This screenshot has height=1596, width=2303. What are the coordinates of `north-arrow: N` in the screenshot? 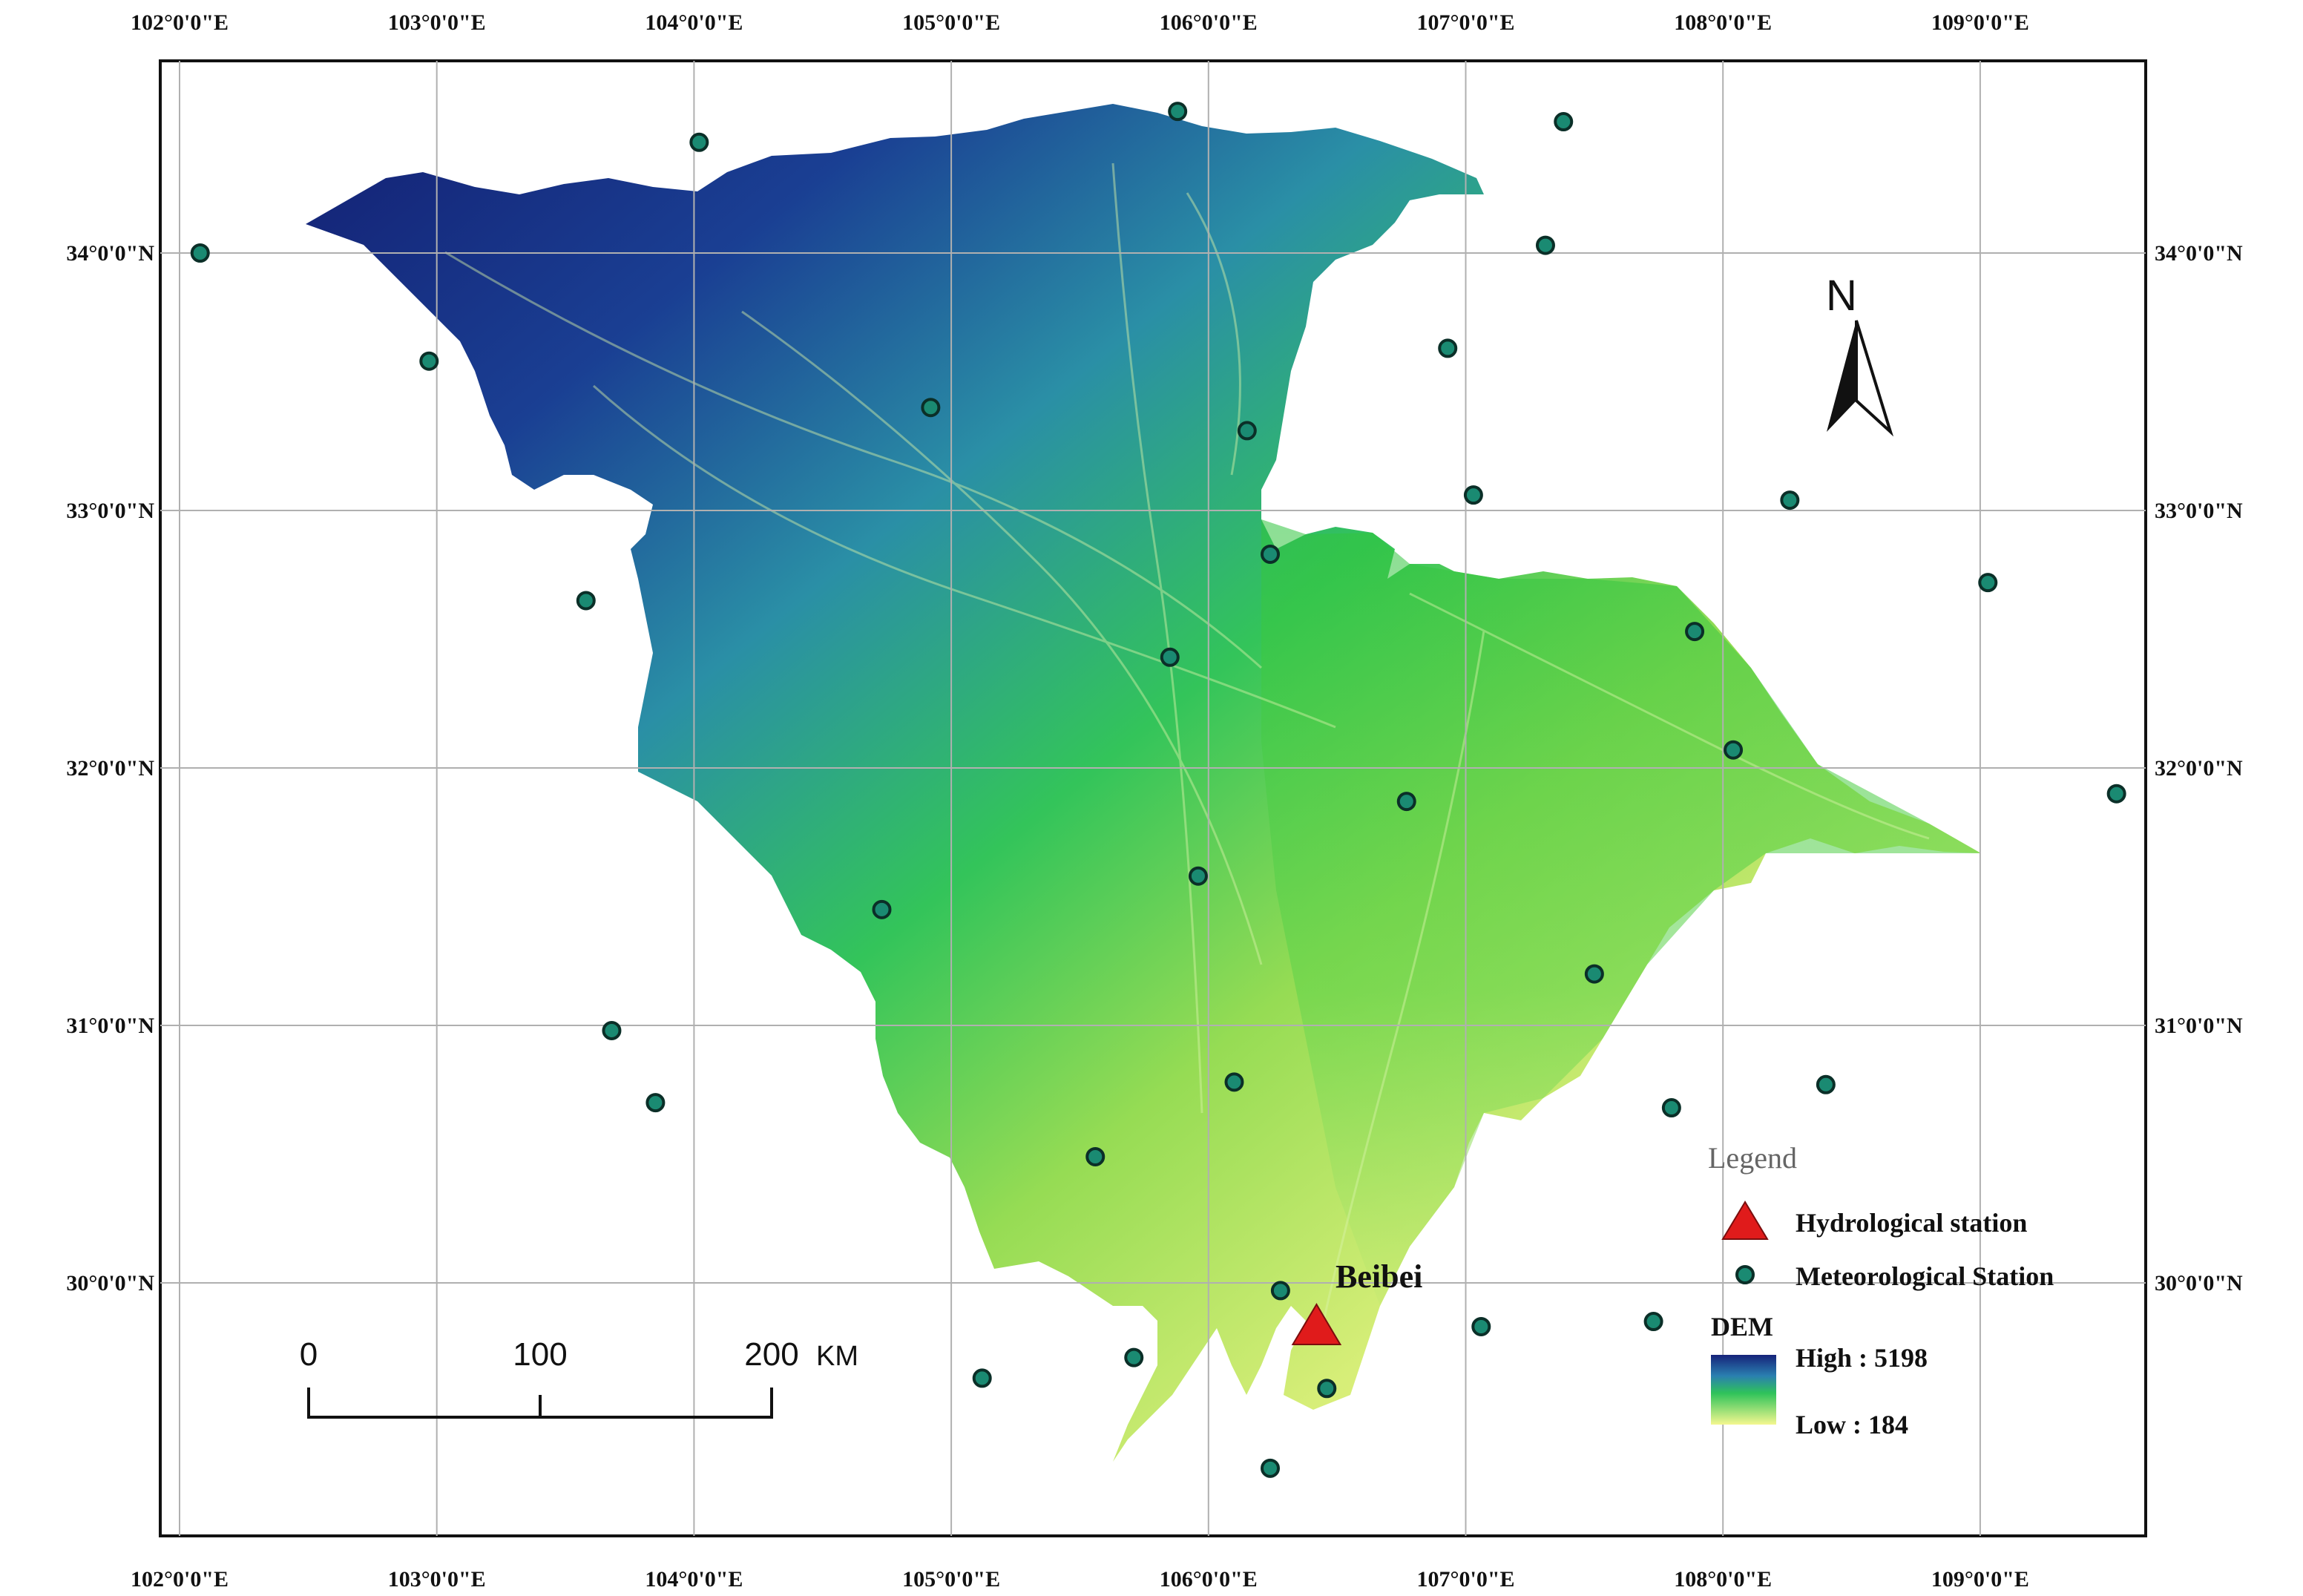 It's located at (1860, 355).